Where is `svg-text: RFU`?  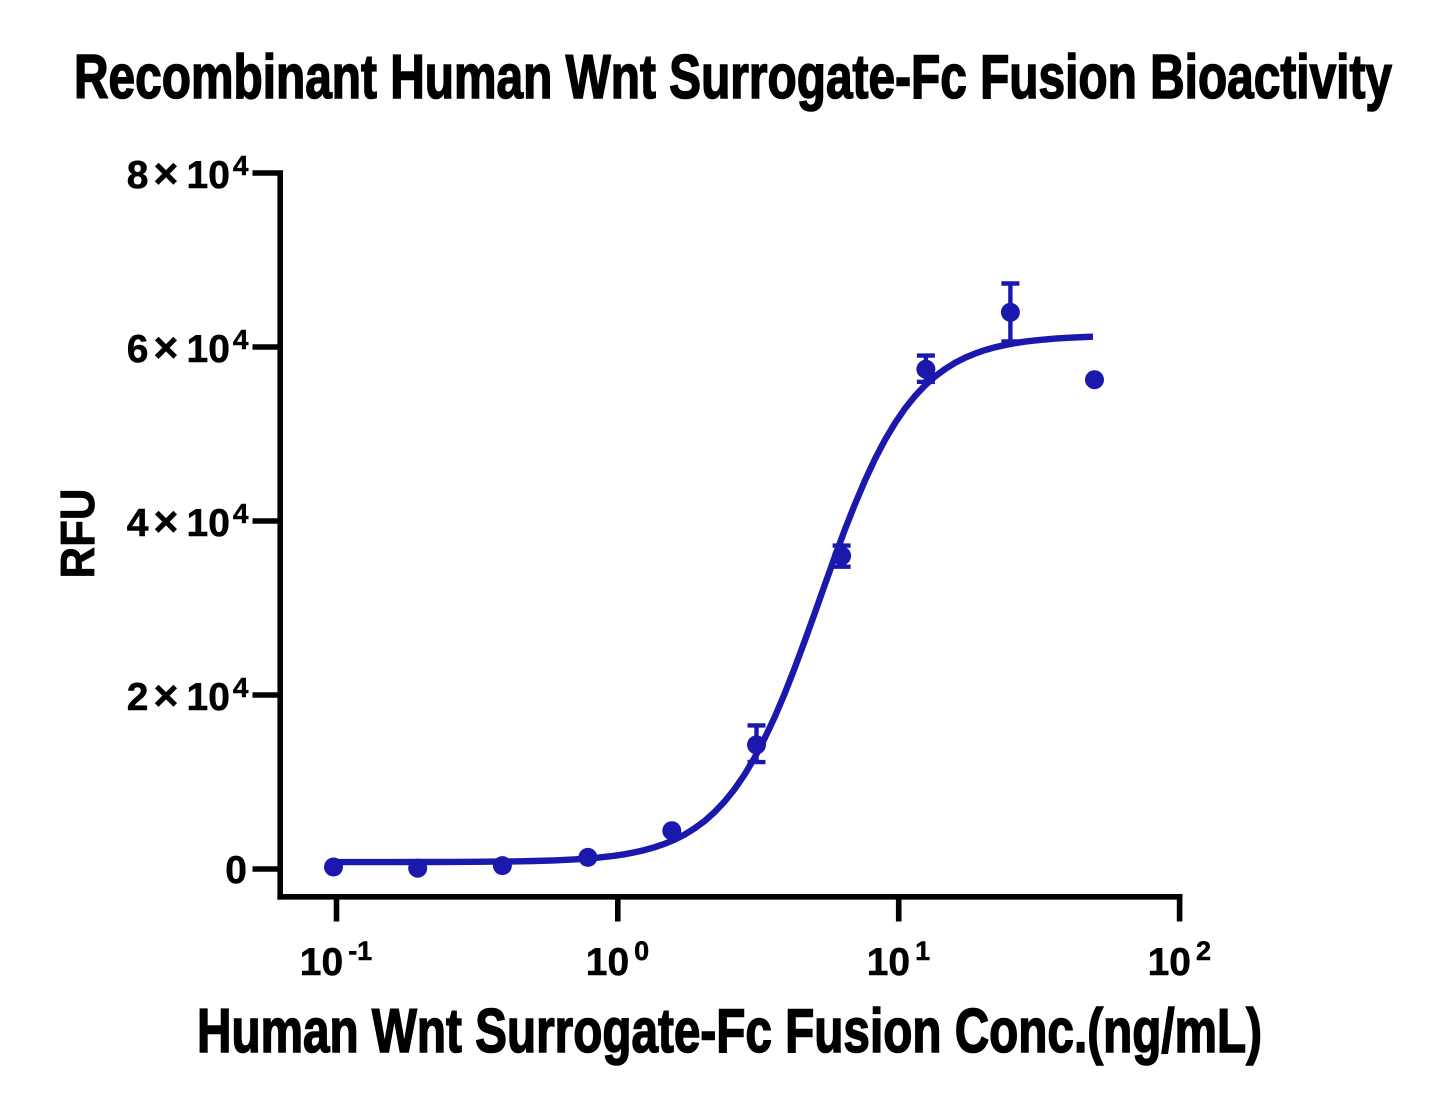 svg-text: RFU is located at coordinates (78, 534).